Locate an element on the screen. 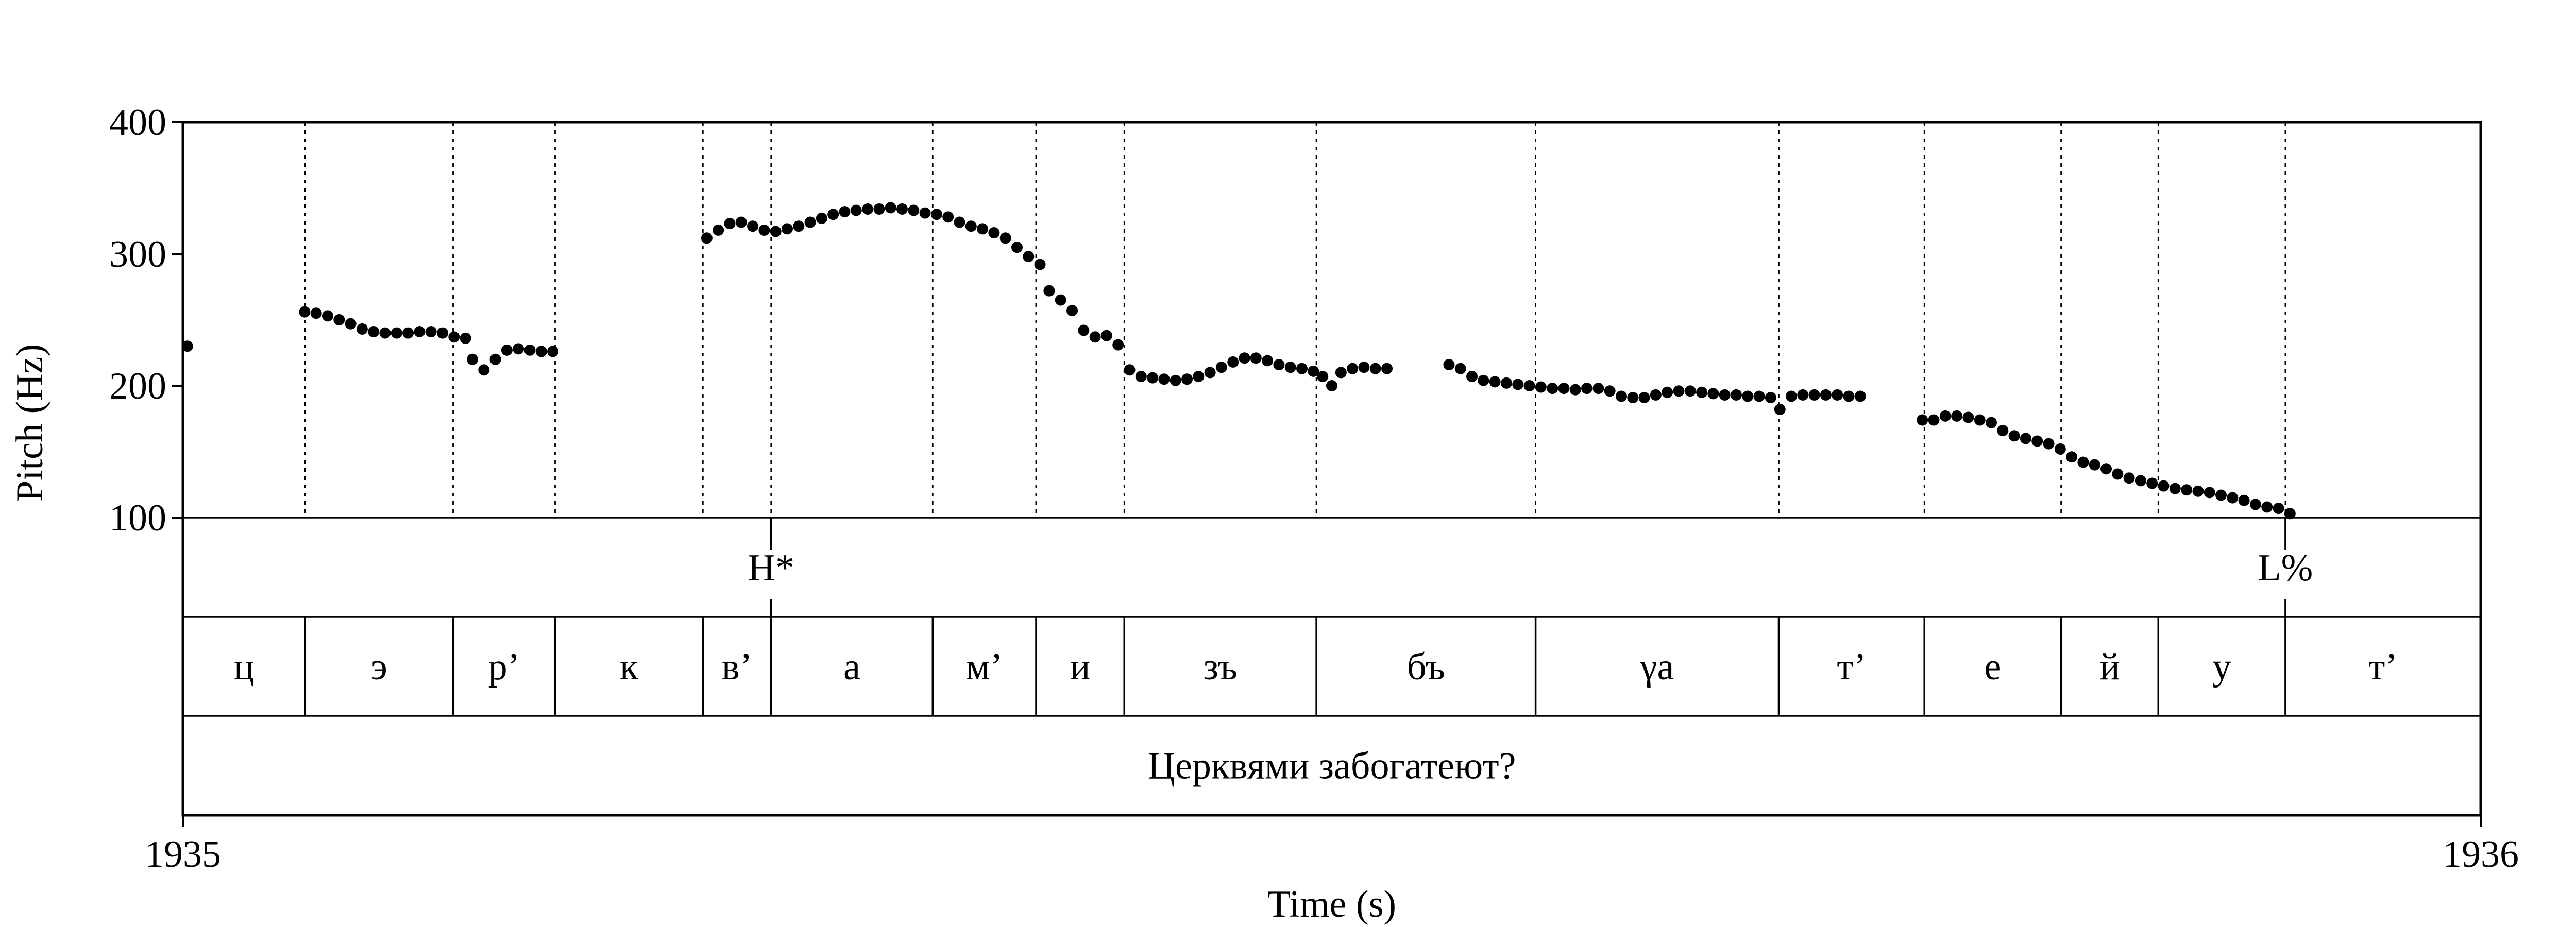 The height and width of the screenshot is (927, 2576). segment-label: е is located at coordinates (1992, 667).